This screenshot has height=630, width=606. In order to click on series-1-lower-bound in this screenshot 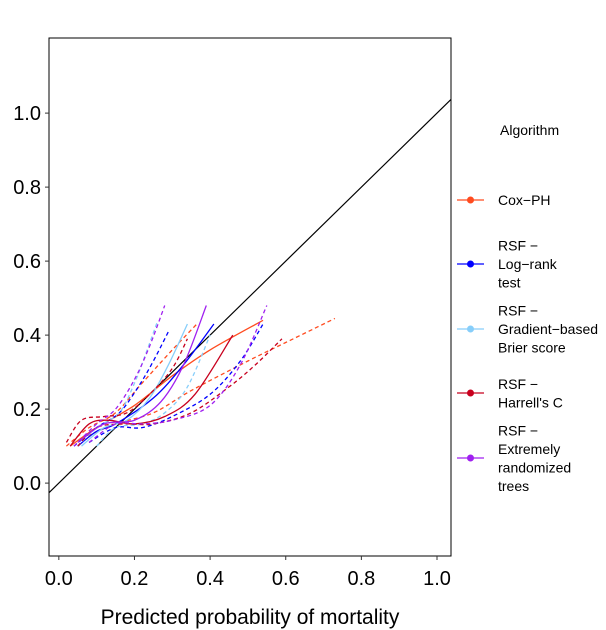, I will do `click(176, 383)`.